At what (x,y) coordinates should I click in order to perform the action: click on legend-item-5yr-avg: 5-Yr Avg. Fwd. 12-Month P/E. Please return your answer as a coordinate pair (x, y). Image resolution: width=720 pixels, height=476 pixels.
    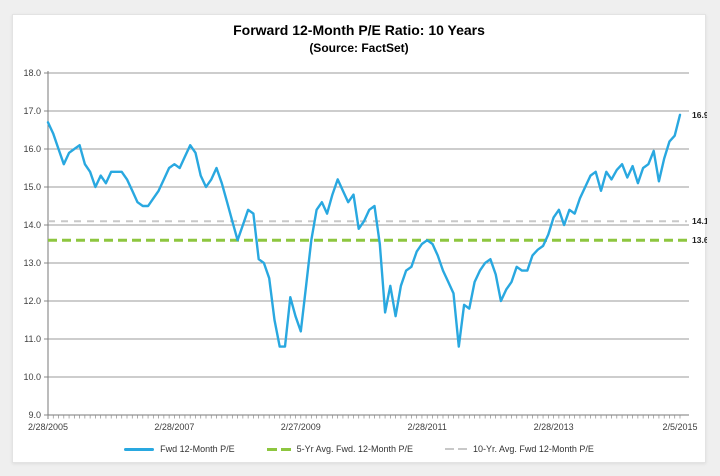
    Looking at the image, I should click on (339, 449).